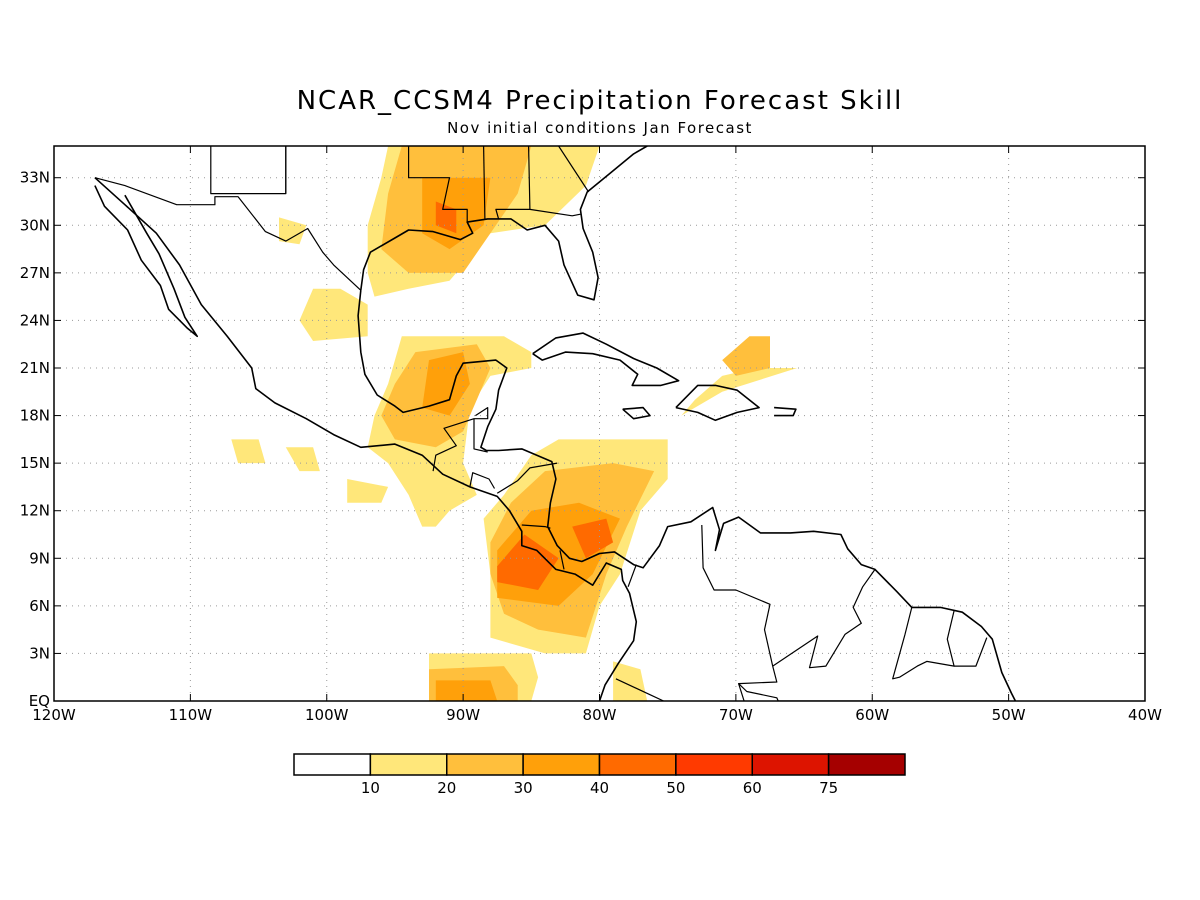  What do you see at coordinates (828, 788) in the screenshot?
I see `colorbar-label: 75` at bounding box center [828, 788].